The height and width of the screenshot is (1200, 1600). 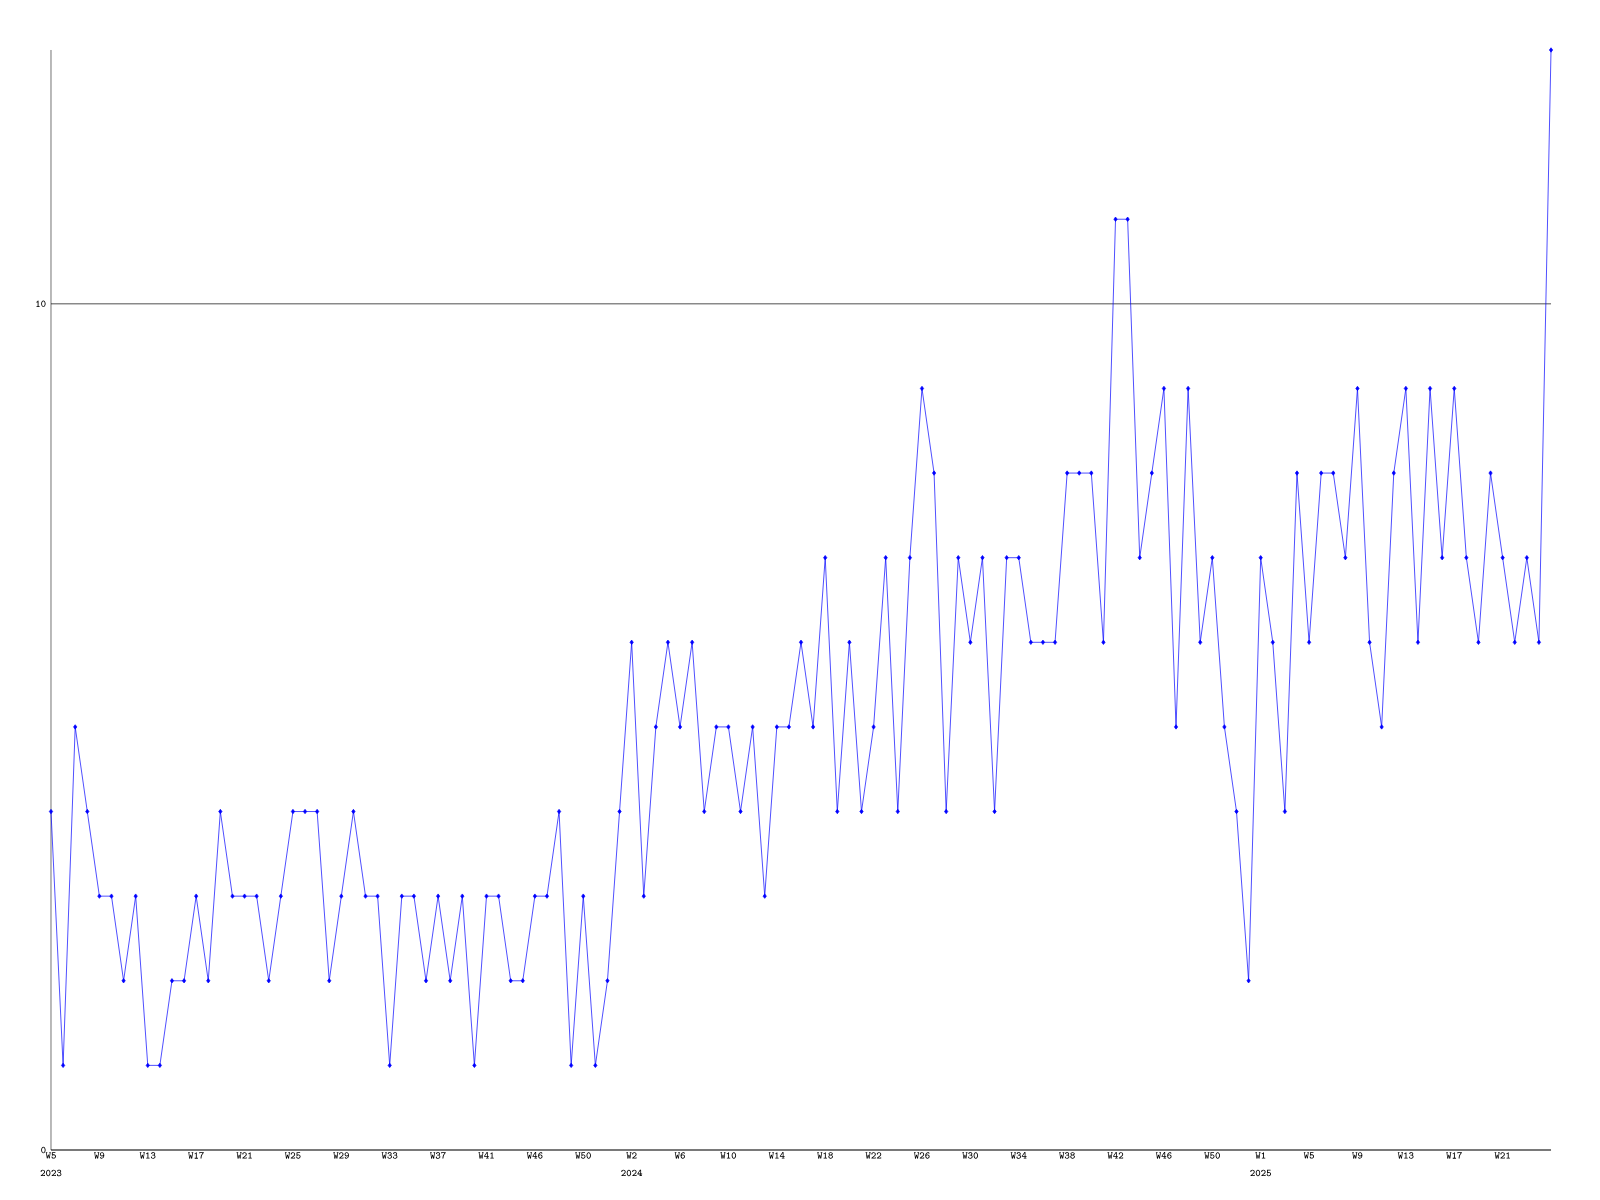 I want to click on x-tick-label: W10, so click(x=728, y=1155).